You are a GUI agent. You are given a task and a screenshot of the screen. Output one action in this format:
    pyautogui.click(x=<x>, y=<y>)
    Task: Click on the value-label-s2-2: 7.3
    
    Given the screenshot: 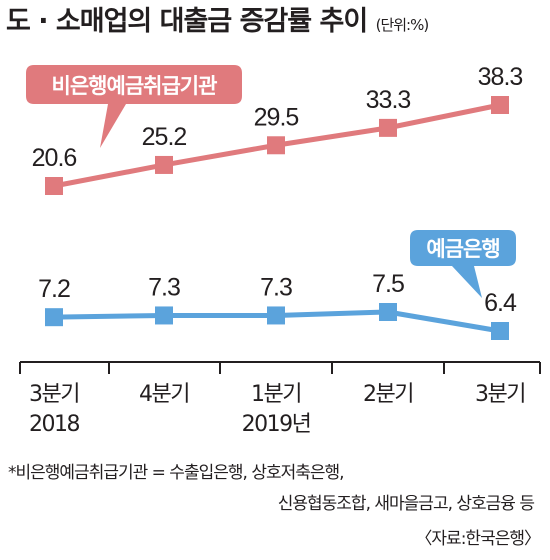 What is the action you would take?
    pyautogui.click(x=164, y=287)
    